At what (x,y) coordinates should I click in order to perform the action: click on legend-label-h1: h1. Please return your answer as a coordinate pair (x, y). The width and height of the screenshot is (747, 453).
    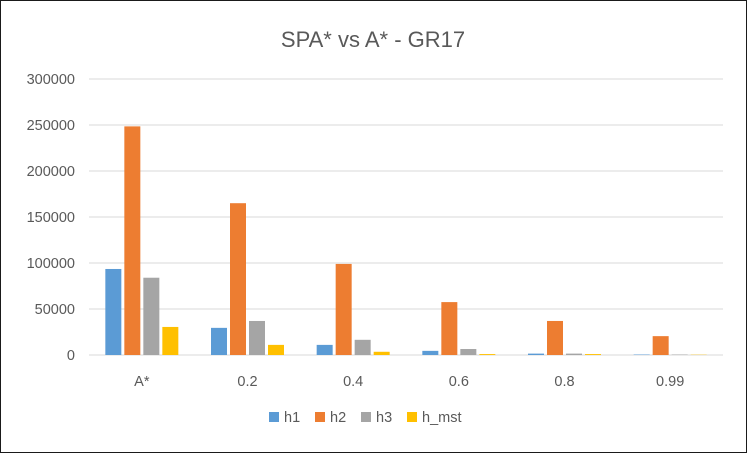
    Looking at the image, I should click on (292, 418).